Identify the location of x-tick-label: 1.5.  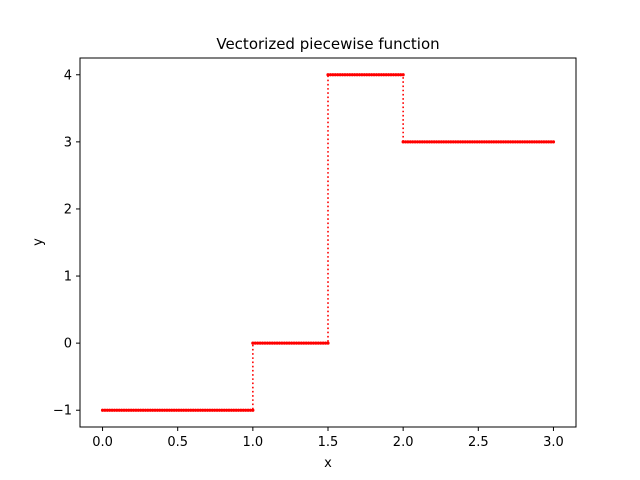
(328, 442).